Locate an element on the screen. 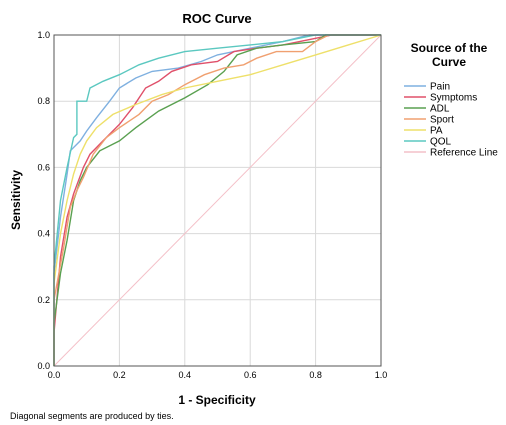  y-tick-label: 0.6 is located at coordinates (43, 167).